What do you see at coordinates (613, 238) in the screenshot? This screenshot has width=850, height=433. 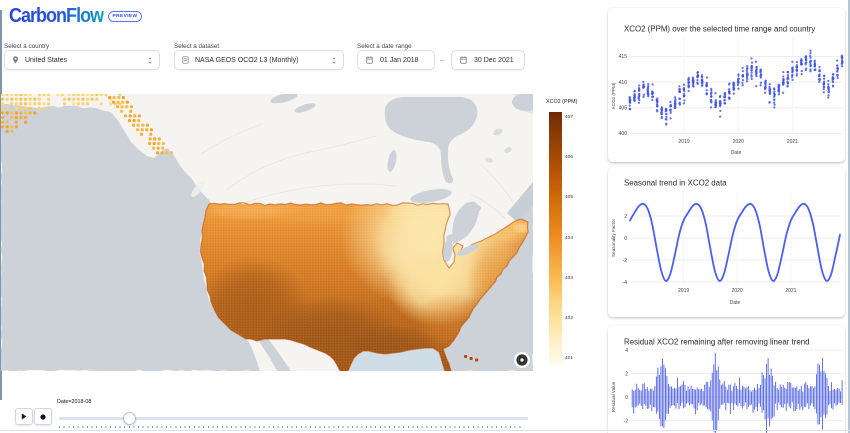 I see `svg-text: Seasonality Factor` at bounding box center [613, 238].